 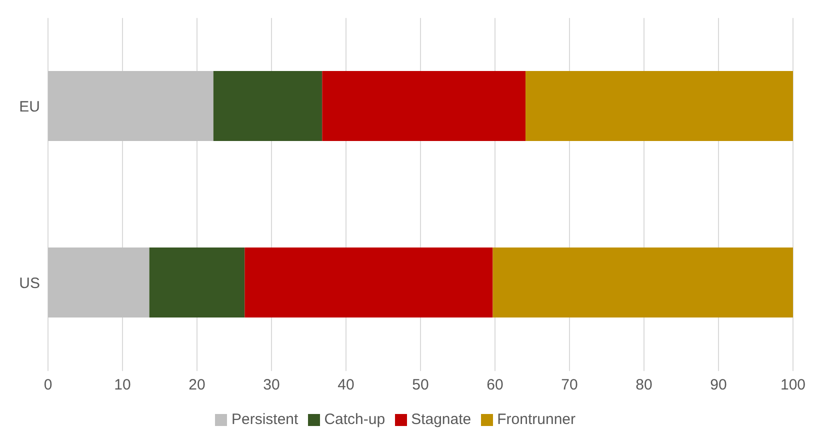 What do you see at coordinates (122, 385) in the screenshot?
I see `x-tick-label: 10` at bounding box center [122, 385].